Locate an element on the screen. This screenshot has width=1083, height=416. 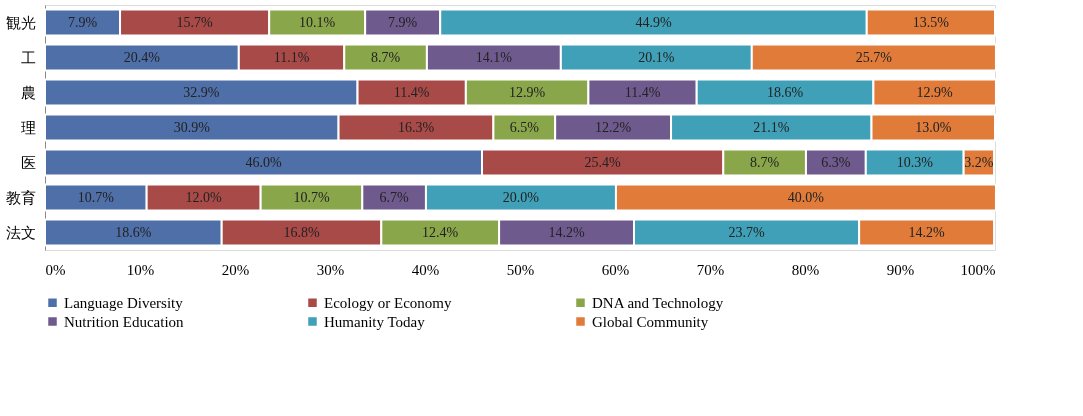
x-tick-label: 60% is located at coordinates (615, 269).